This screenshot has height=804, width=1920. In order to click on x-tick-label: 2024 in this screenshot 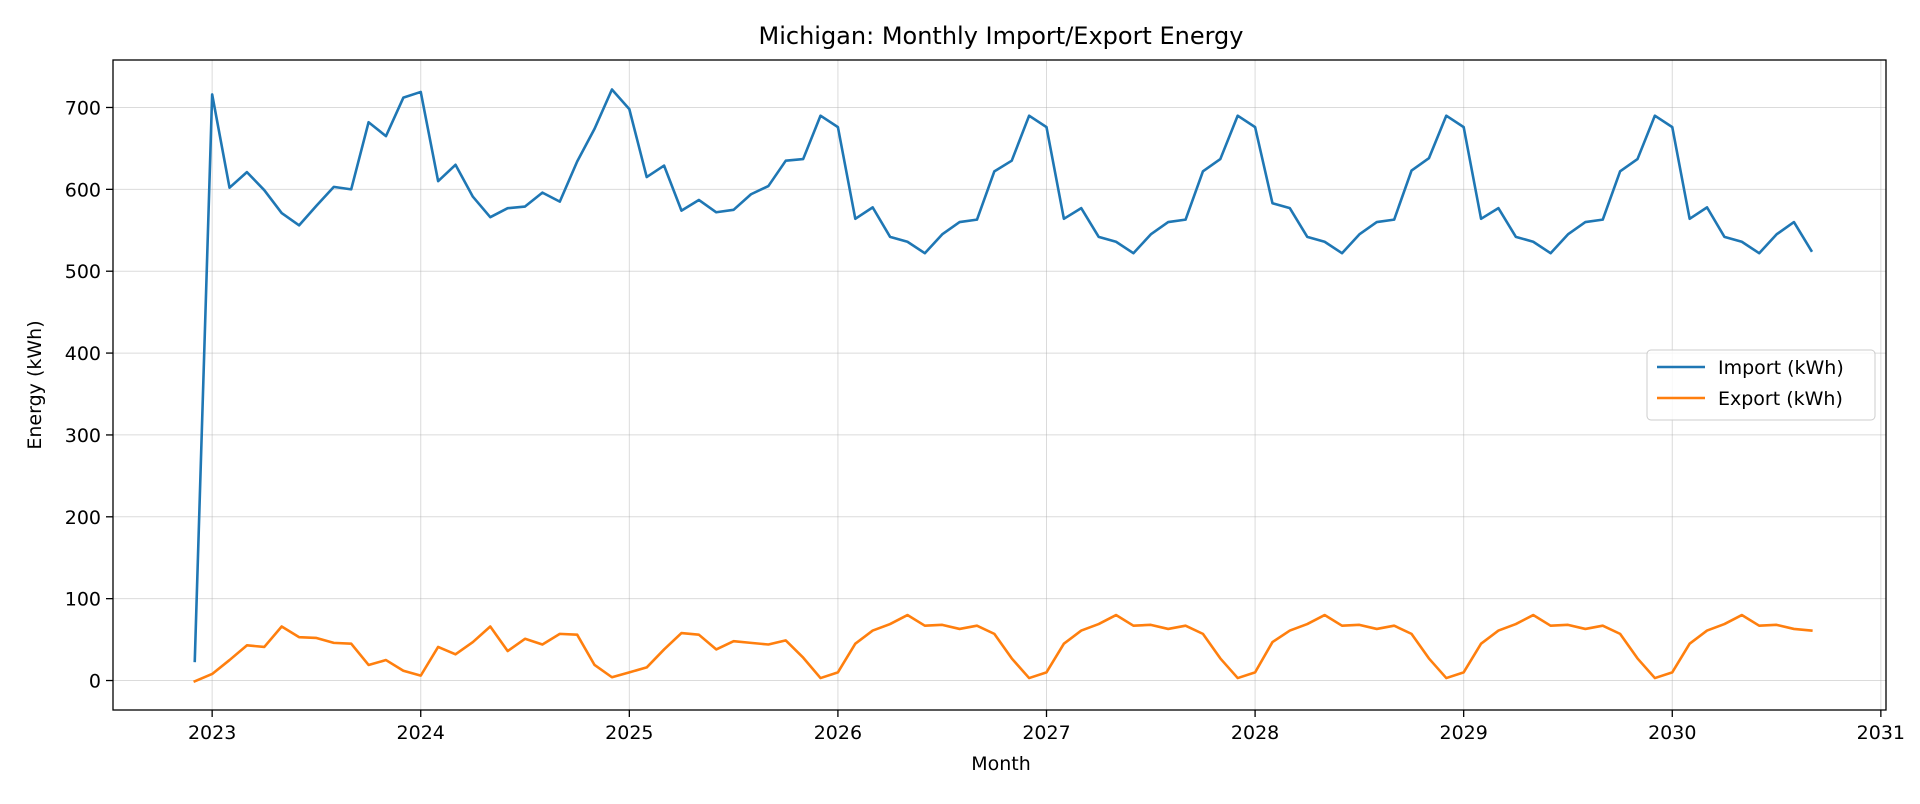, I will do `click(421, 733)`.